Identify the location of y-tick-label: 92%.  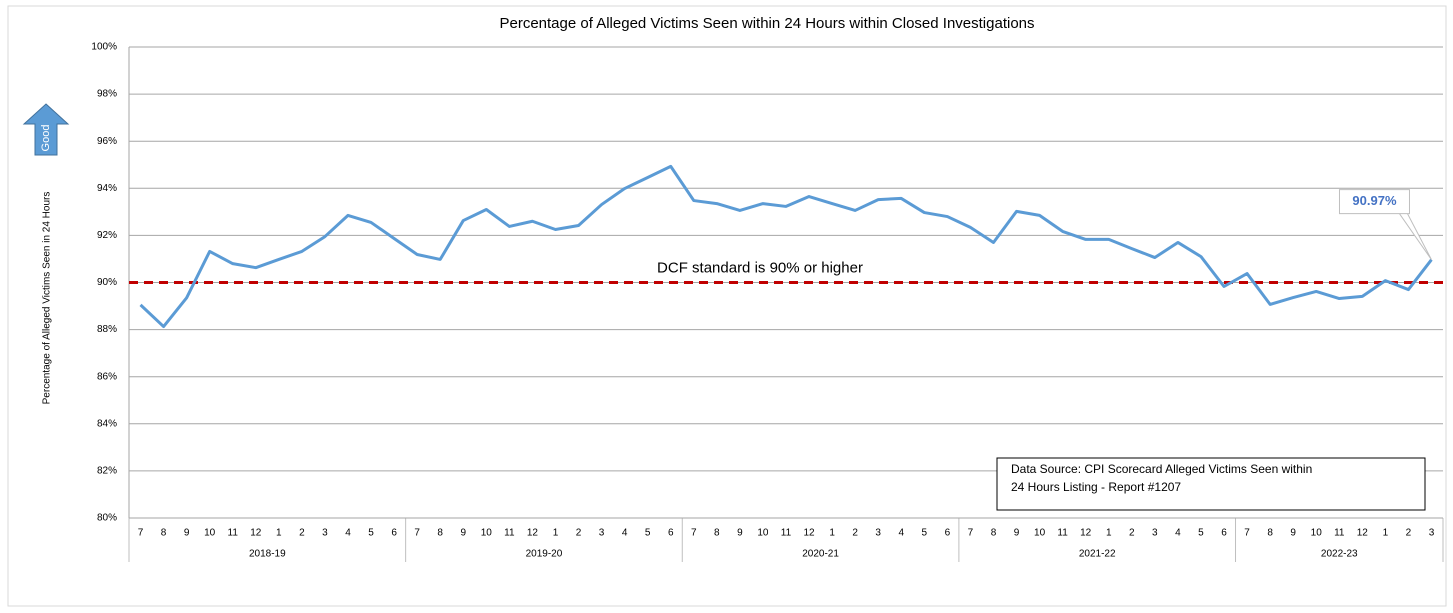
(107, 235).